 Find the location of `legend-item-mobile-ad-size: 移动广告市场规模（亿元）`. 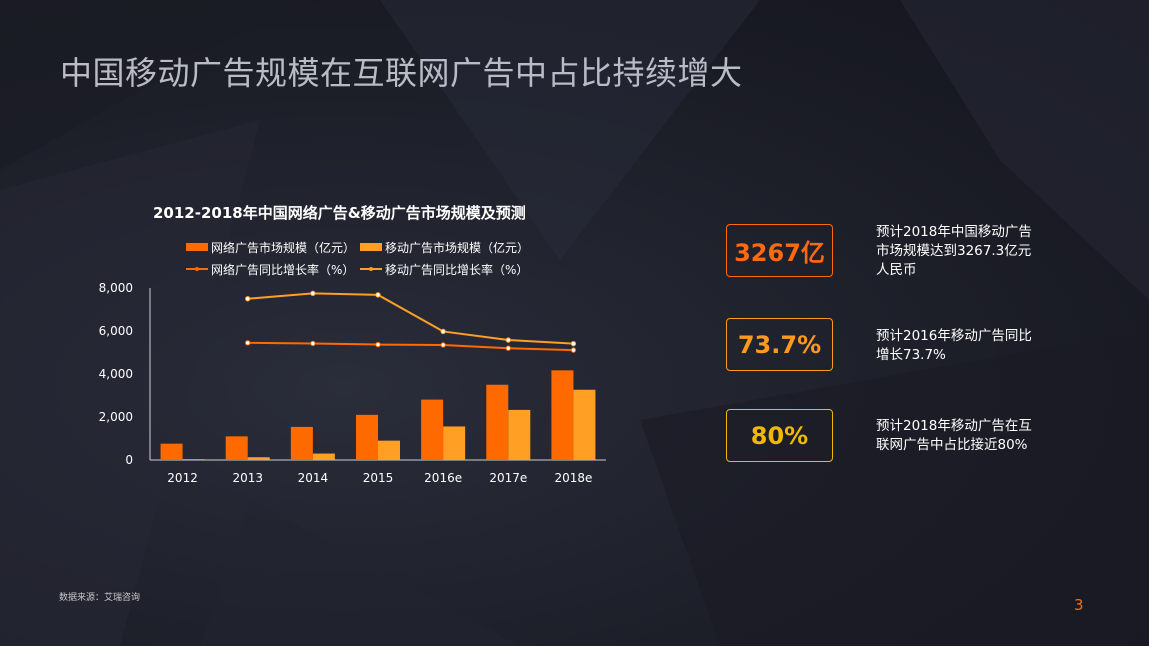

legend-item-mobile-ad-size: 移动广告市场规模（亿元） is located at coordinates (447, 247).